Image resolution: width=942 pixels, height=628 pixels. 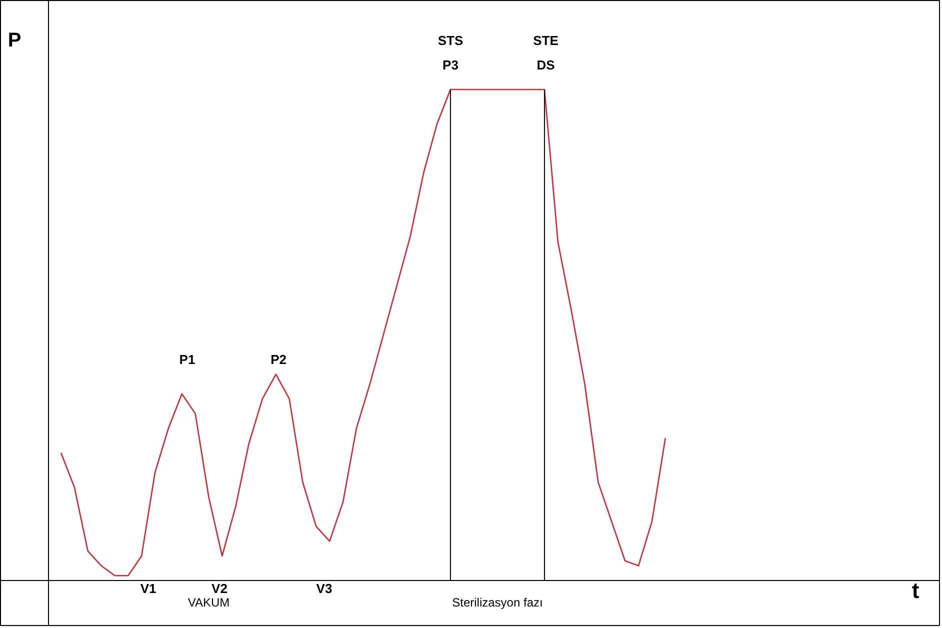 What do you see at coordinates (187, 360) in the screenshot?
I see `annotation: P1` at bounding box center [187, 360].